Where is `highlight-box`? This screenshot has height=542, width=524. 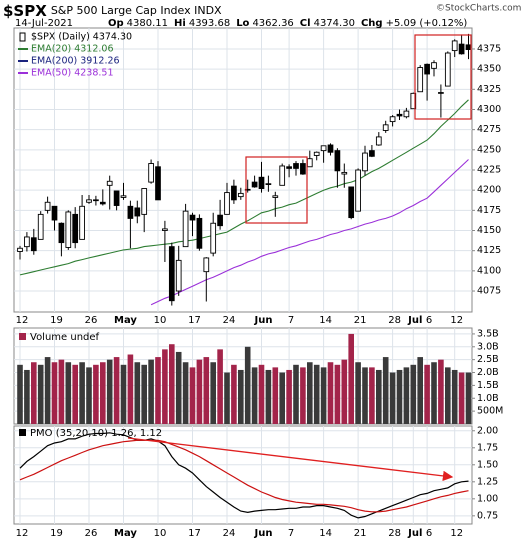 highlight-box is located at coordinates (276, 190).